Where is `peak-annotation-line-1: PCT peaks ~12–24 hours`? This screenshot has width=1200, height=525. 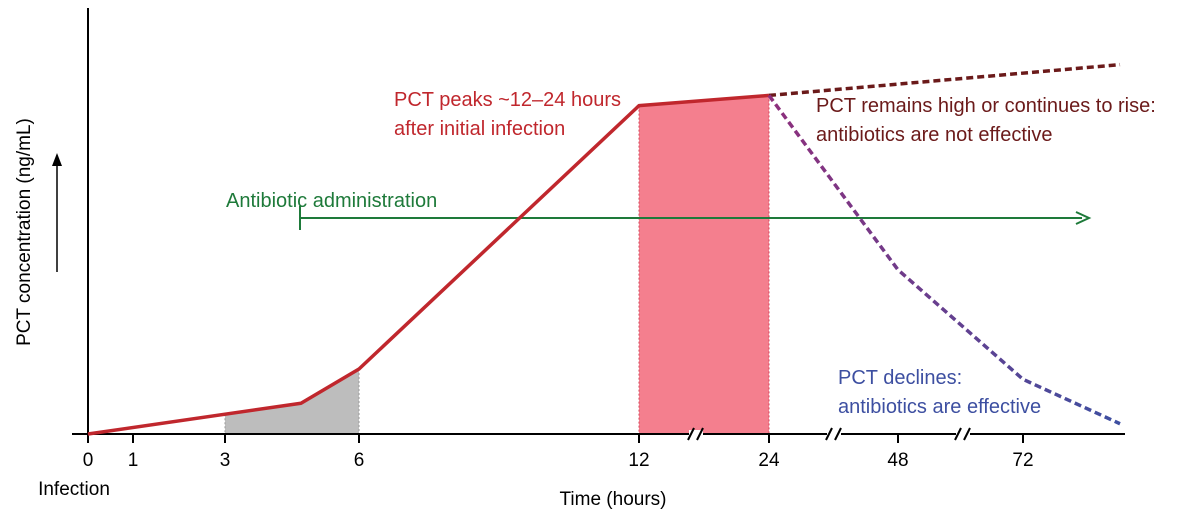 peak-annotation-line-1: PCT peaks ~12–24 hours is located at coordinates (507, 100).